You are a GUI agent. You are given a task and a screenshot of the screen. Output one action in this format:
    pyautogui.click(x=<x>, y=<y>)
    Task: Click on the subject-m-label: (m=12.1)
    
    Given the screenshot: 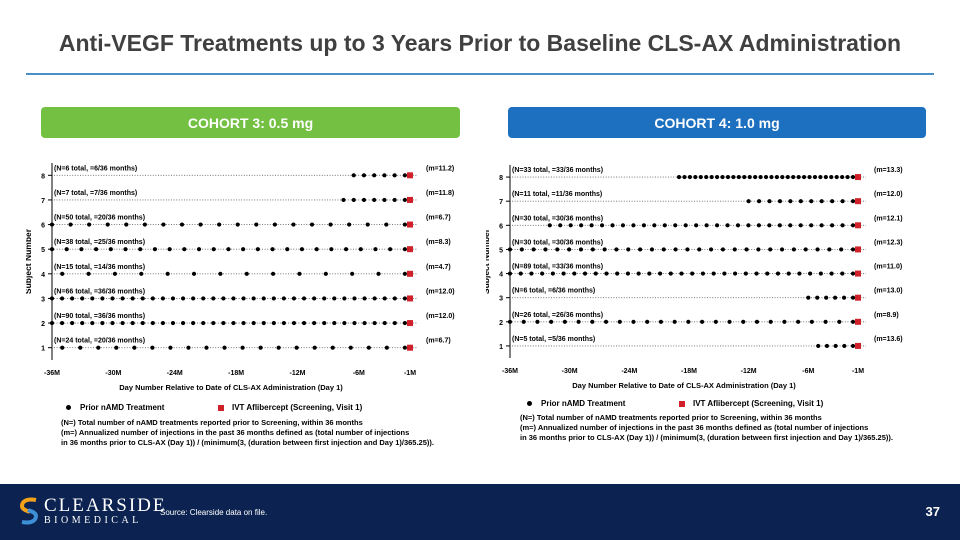 What is the action you would take?
    pyautogui.click(x=888, y=218)
    